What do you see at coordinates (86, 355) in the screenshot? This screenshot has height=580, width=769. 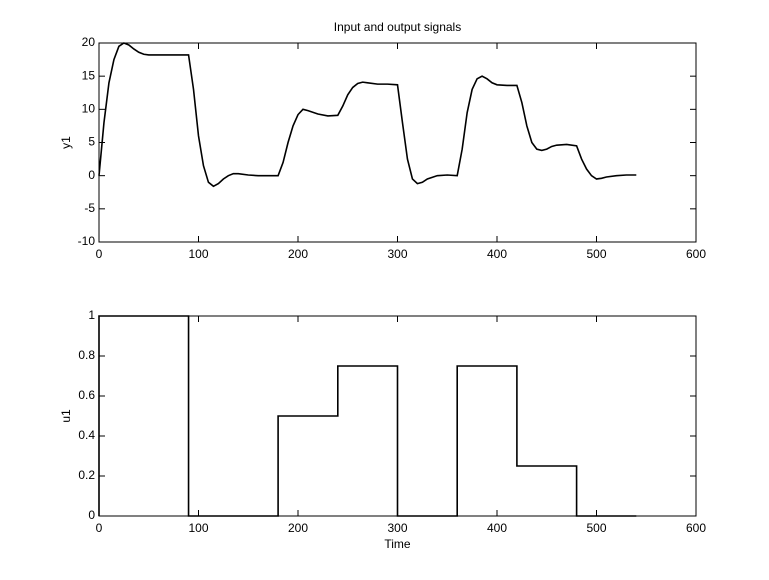 I see `y-tick-label: 0.8` at bounding box center [86, 355].